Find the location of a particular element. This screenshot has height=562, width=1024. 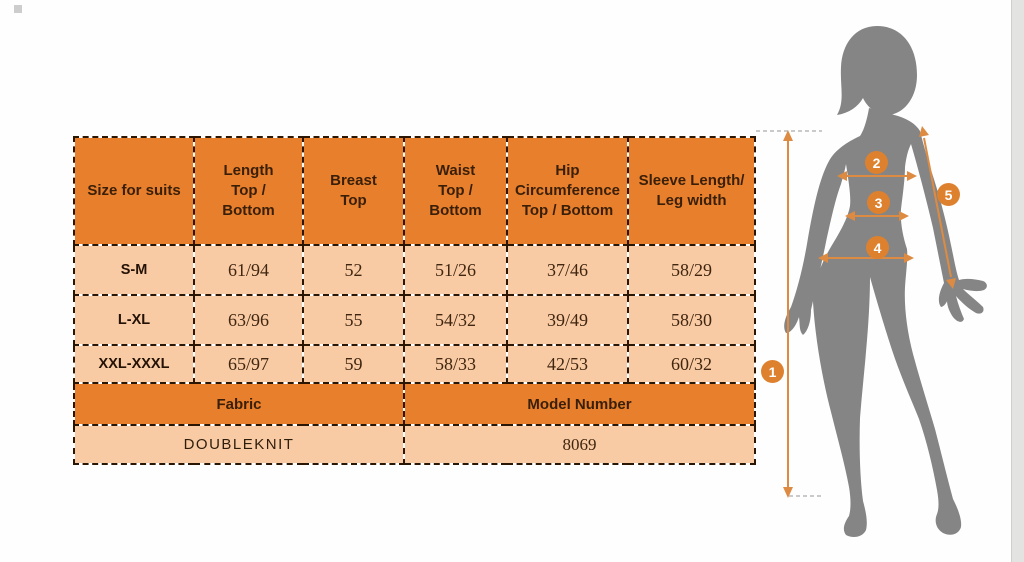

footer-value-row: DOUBLEKNIT 8069 is located at coordinates (414, 444).